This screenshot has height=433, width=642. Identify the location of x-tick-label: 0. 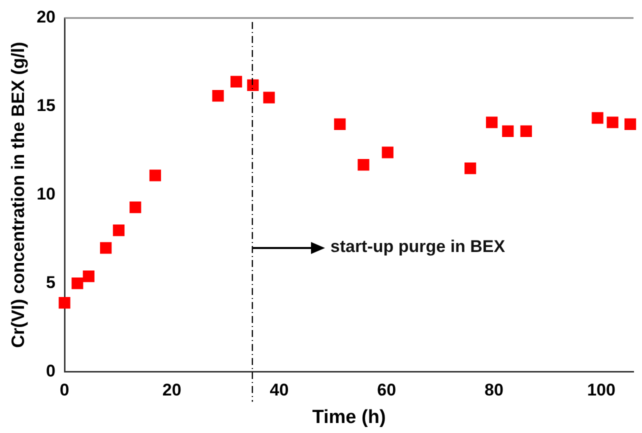
(65, 390).